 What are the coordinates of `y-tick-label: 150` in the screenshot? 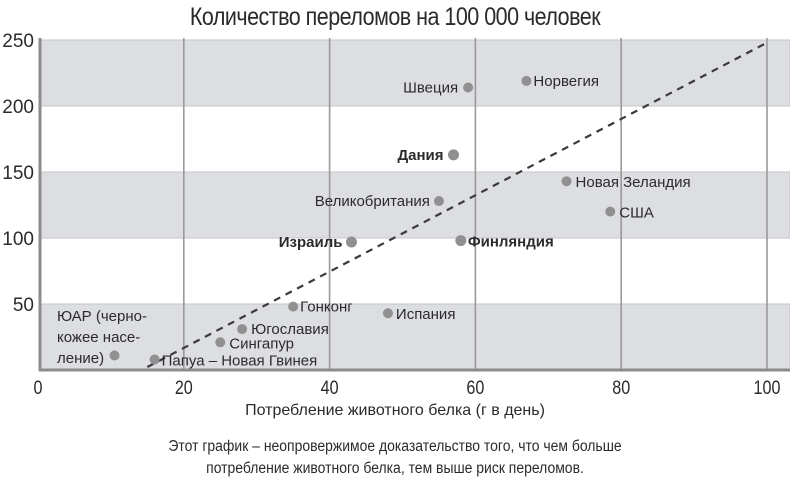 It's located at (18, 173).